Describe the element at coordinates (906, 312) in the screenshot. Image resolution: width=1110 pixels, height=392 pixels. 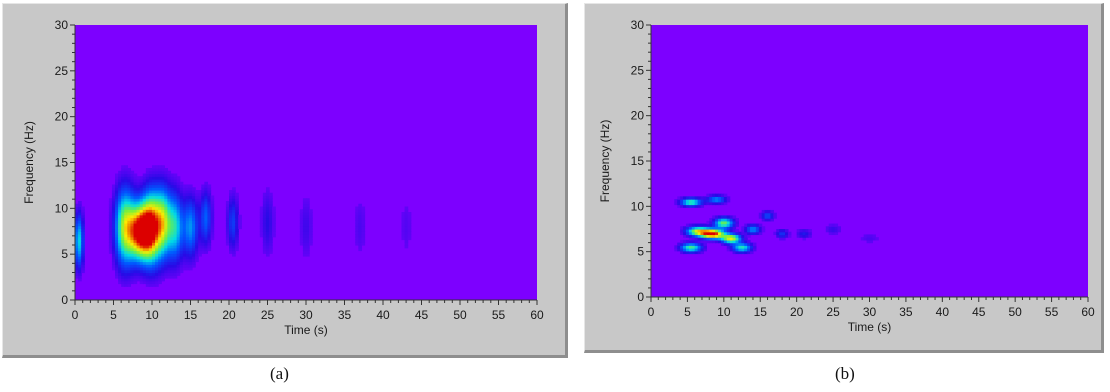
I see `x-tick-label: 35` at that location.